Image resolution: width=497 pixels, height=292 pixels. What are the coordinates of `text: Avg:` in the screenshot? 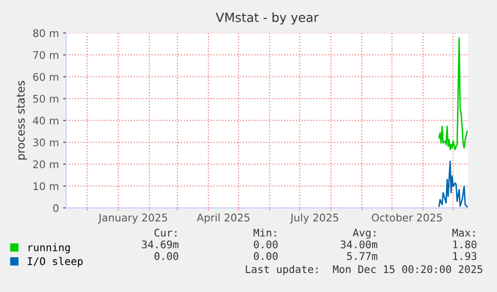 It's located at (364, 233).